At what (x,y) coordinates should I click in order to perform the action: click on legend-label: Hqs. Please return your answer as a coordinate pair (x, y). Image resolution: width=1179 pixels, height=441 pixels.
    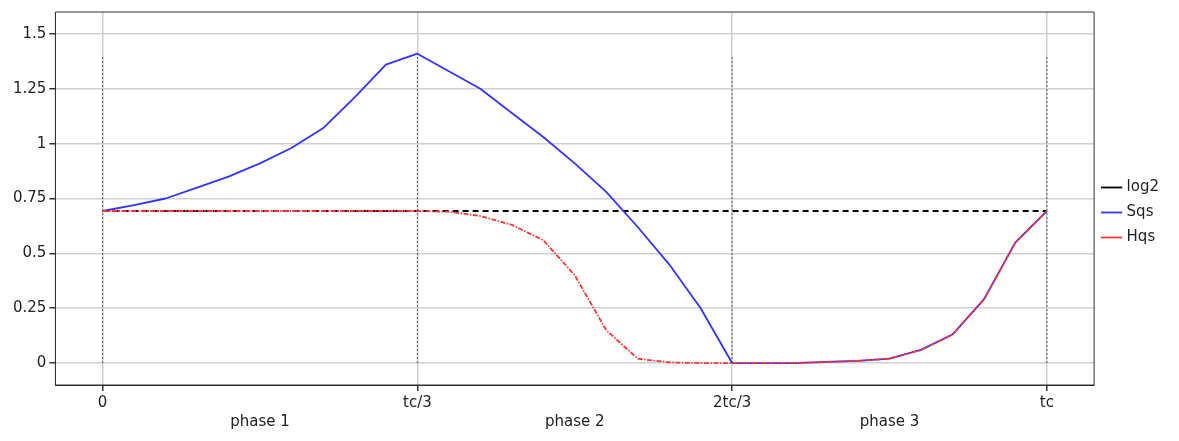
    Looking at the image, I should click on (1141, 236).